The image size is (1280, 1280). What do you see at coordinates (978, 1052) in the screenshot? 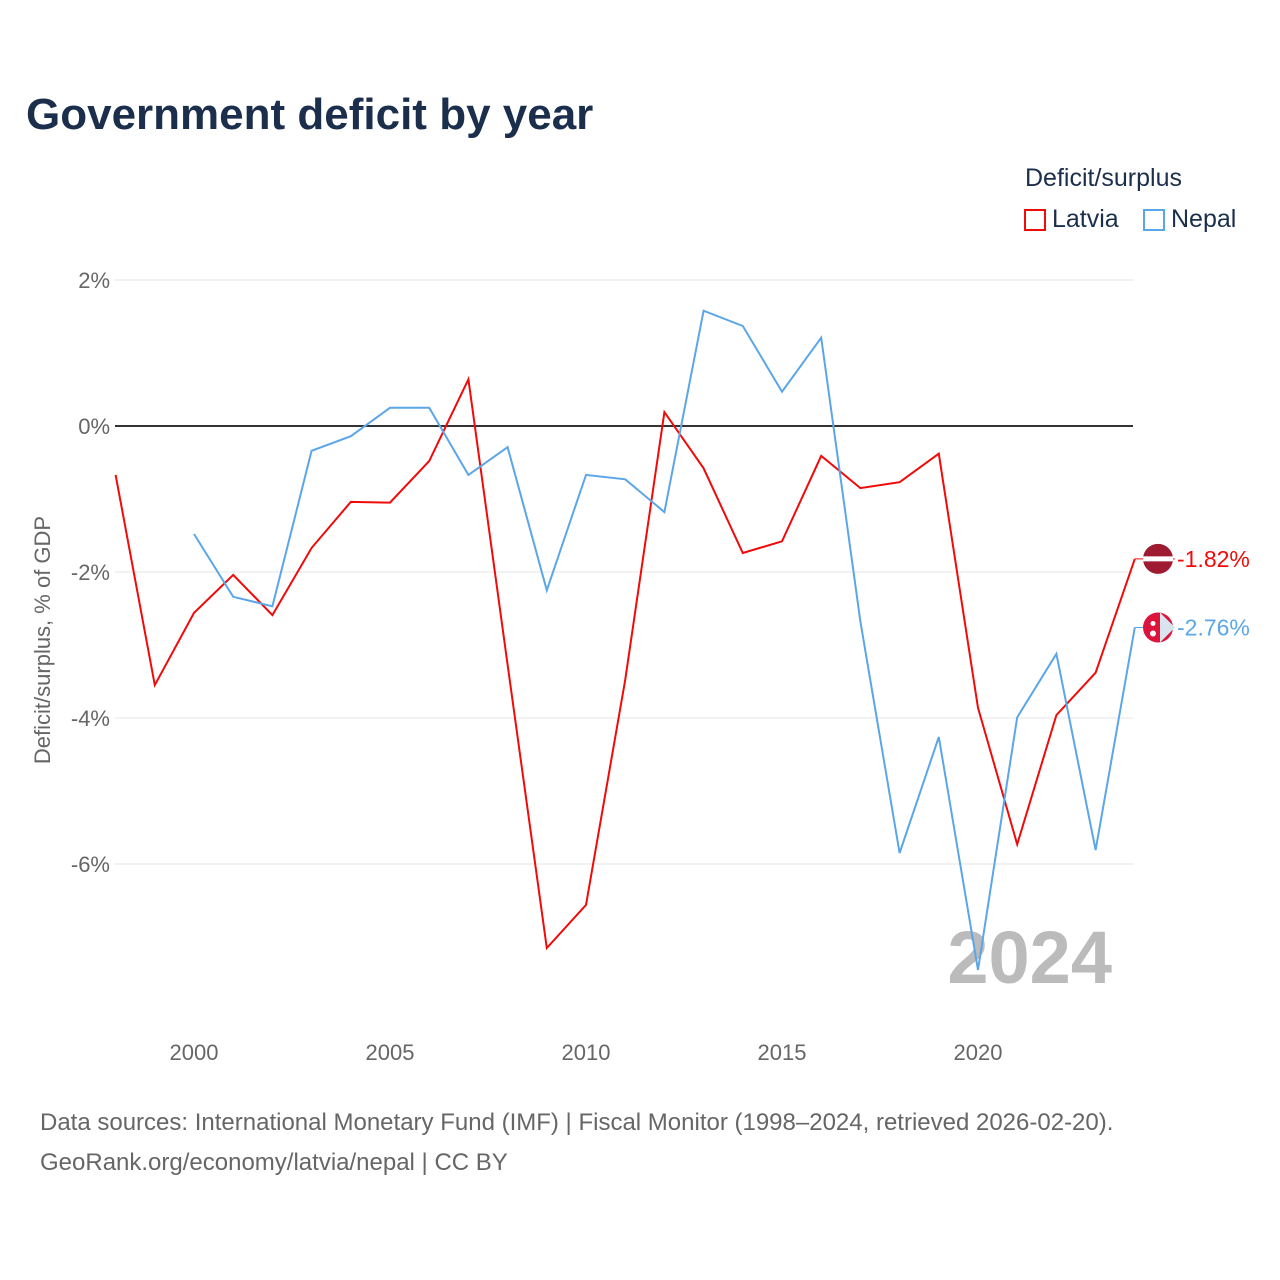
I see `x-tick-label: 2020` at bounding box center [978, 1052].